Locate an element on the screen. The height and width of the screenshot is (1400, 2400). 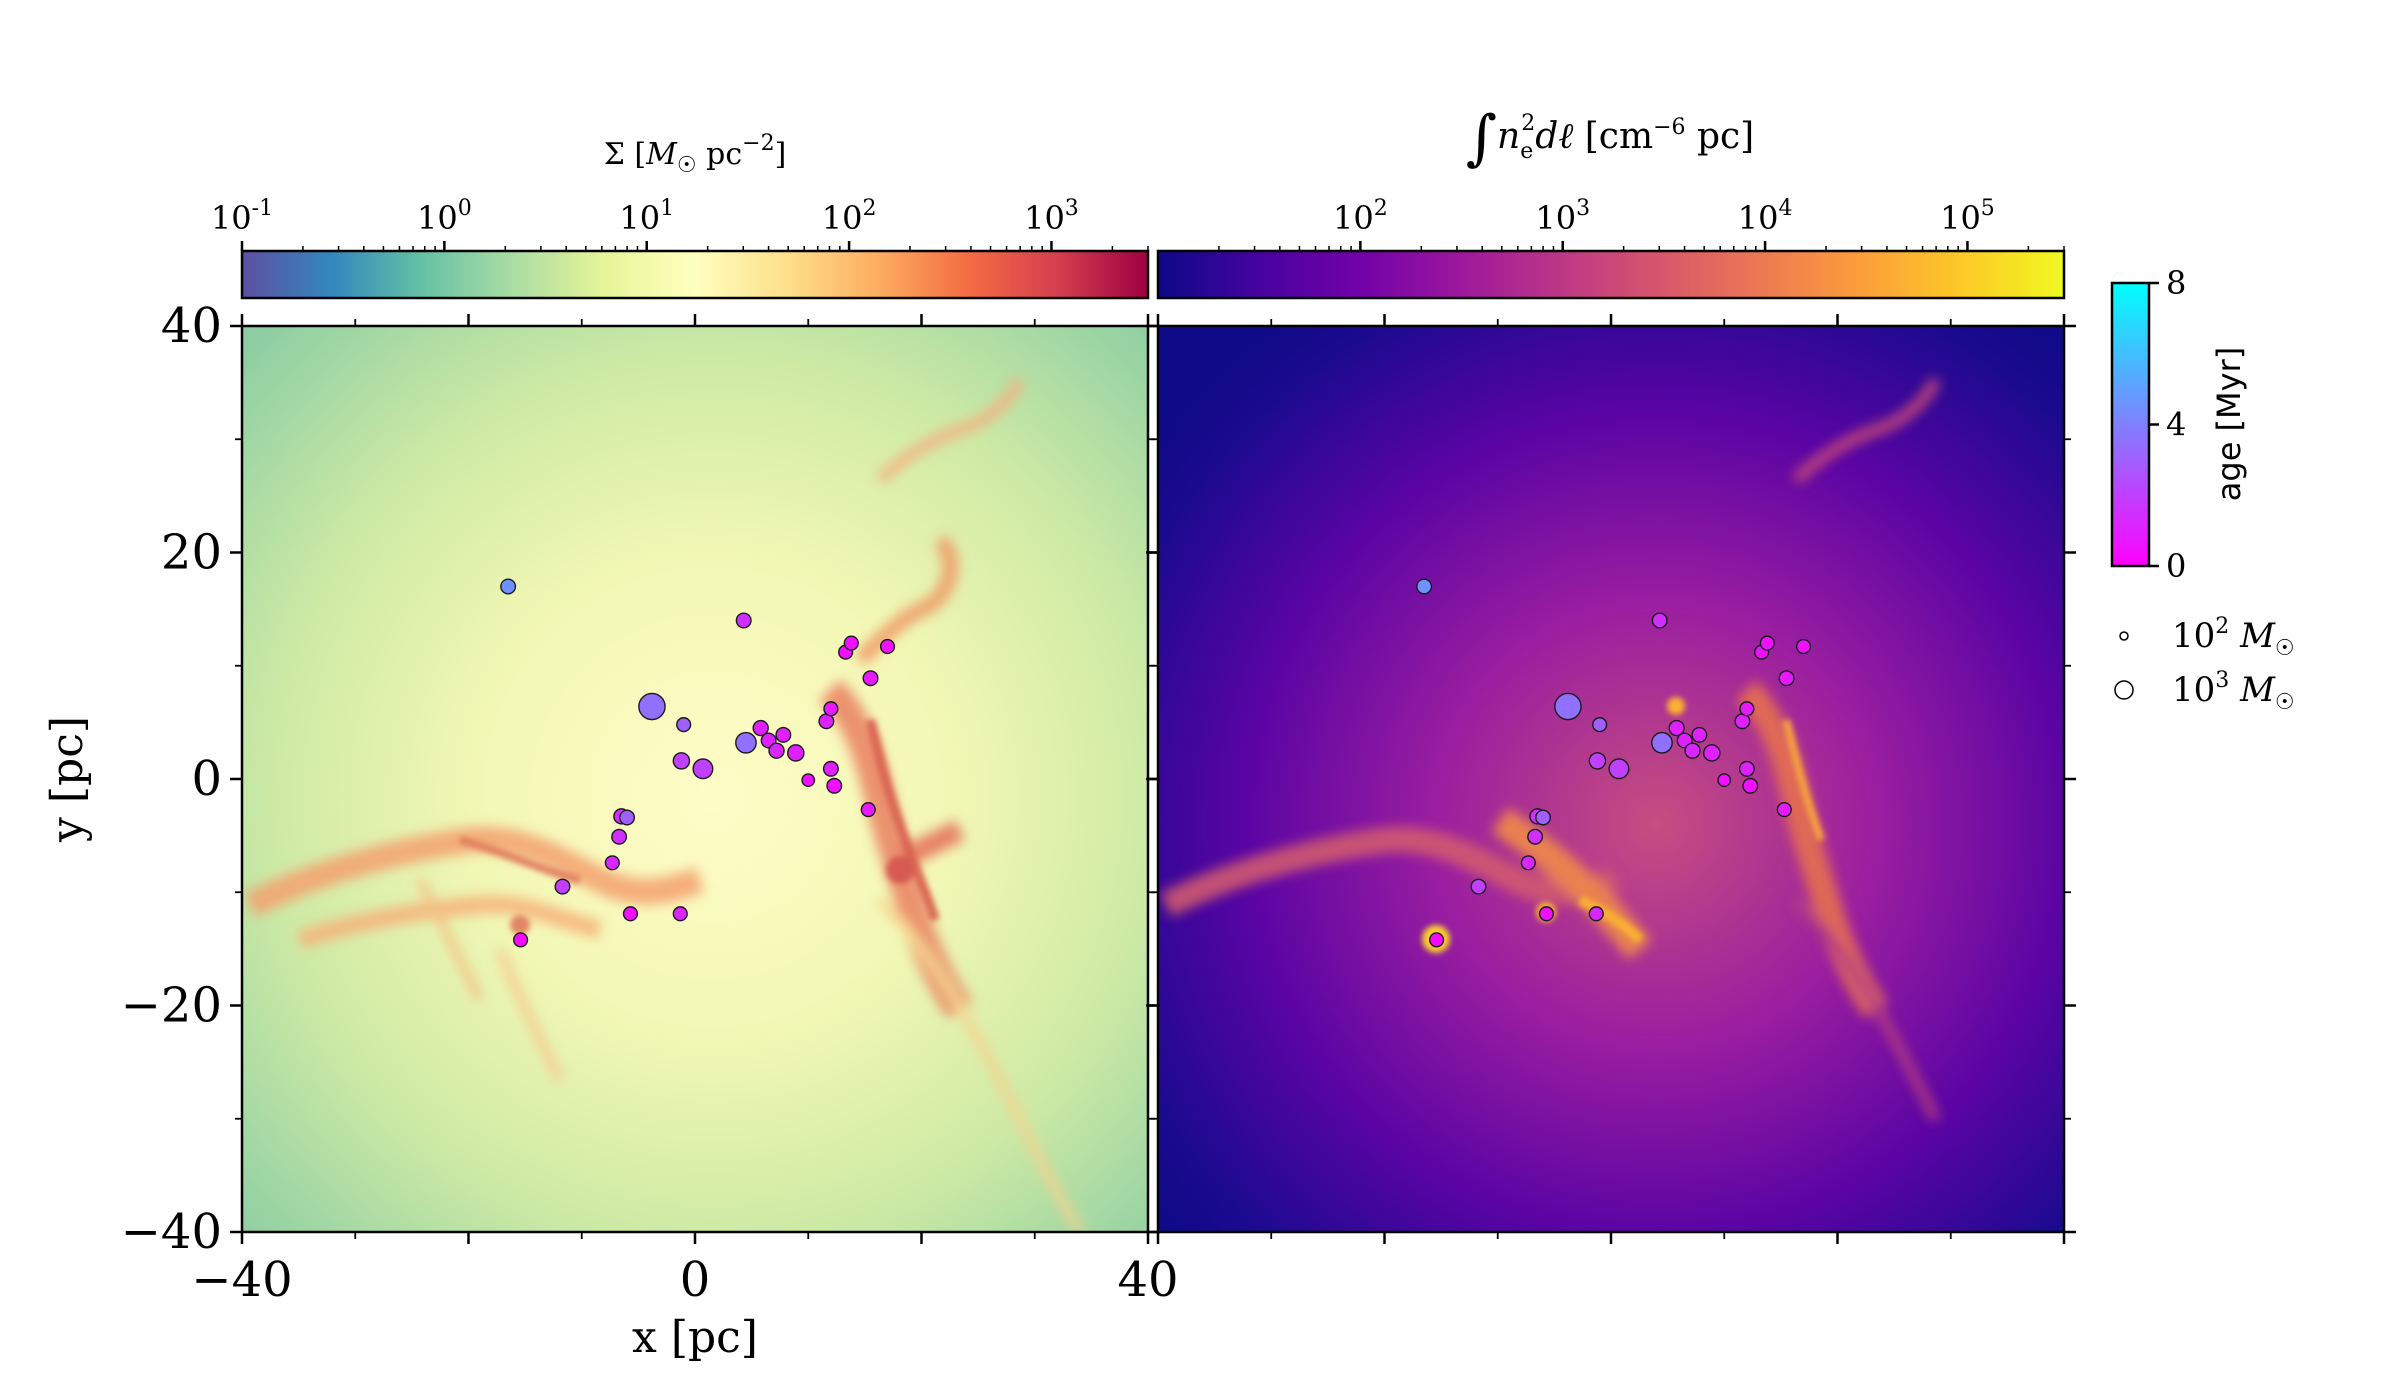
size-legend: 102 M☉ 103 M☉ is located at coordinates (2204, 664).